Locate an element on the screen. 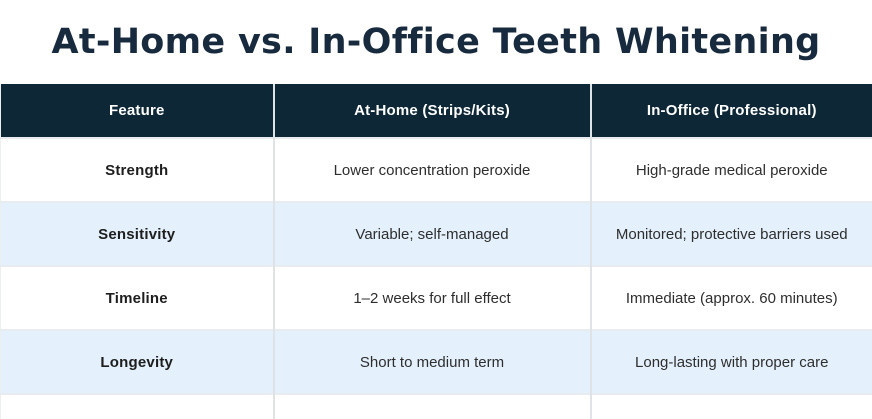 The image size is (872, 419). feature-cell: Cost is located at coordinates (137, 406).